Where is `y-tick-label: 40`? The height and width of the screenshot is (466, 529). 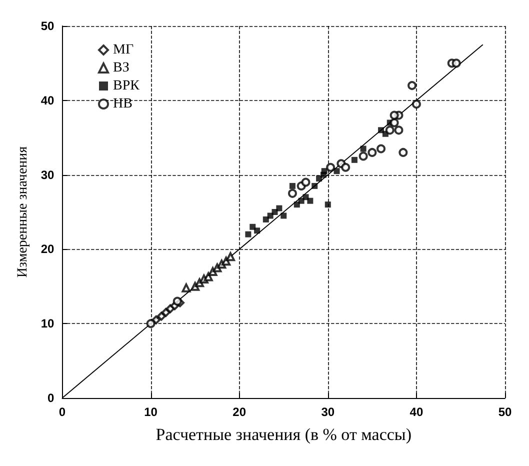
y-tick-label: 40 is located at coordinates (47, 100).